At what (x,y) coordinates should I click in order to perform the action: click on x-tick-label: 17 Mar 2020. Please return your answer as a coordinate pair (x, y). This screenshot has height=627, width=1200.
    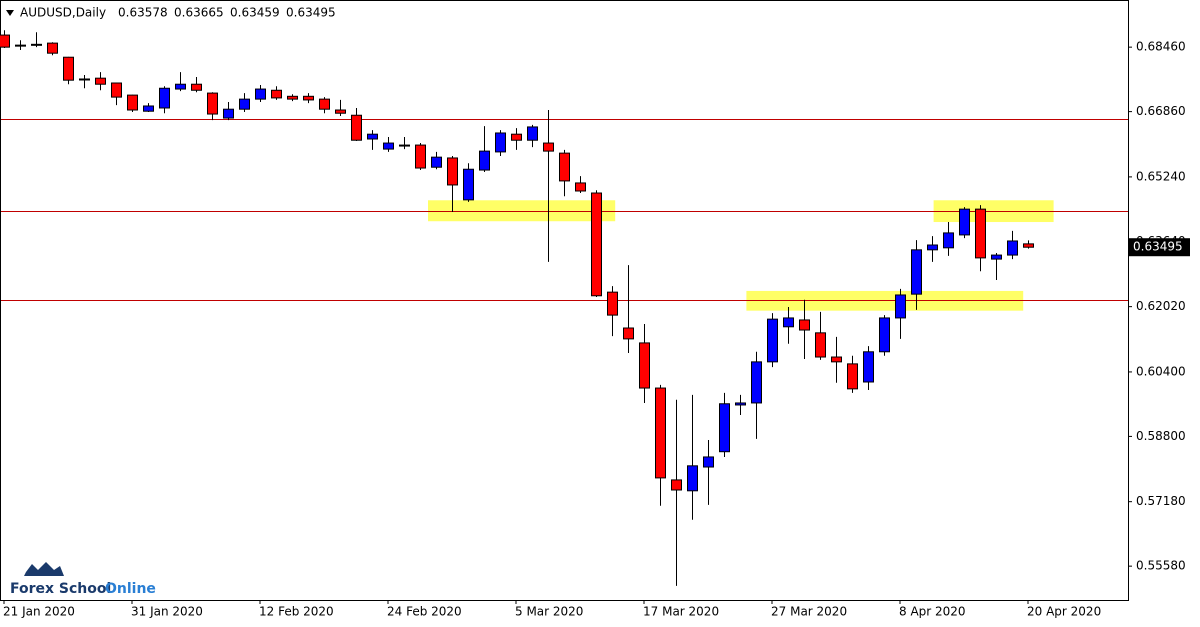
    Looking at the image, I should click on (681, 612).